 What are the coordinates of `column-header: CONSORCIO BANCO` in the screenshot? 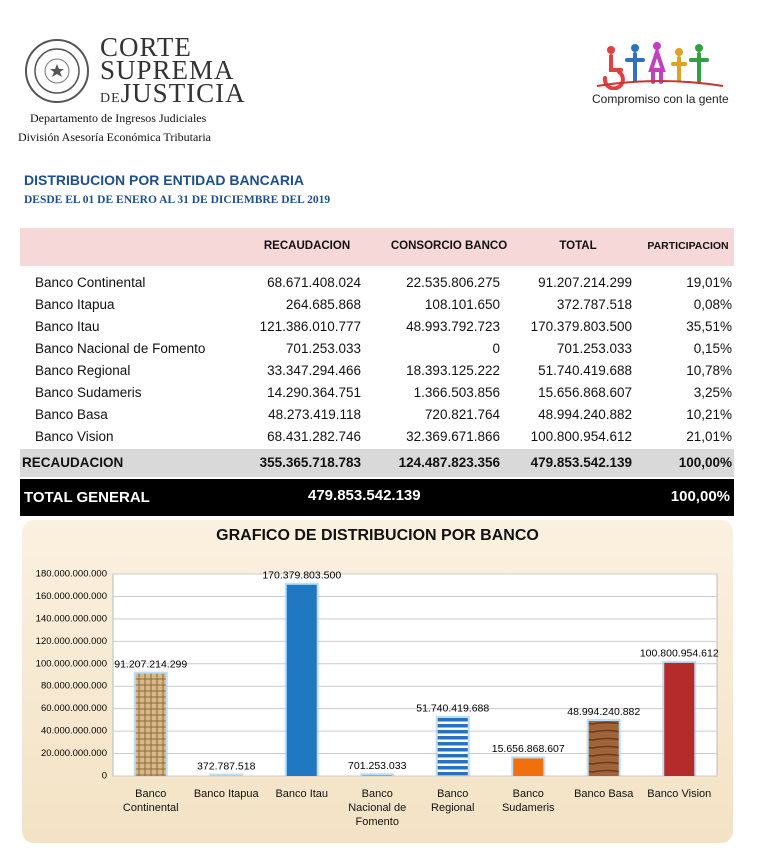 It's located at (449, 246).